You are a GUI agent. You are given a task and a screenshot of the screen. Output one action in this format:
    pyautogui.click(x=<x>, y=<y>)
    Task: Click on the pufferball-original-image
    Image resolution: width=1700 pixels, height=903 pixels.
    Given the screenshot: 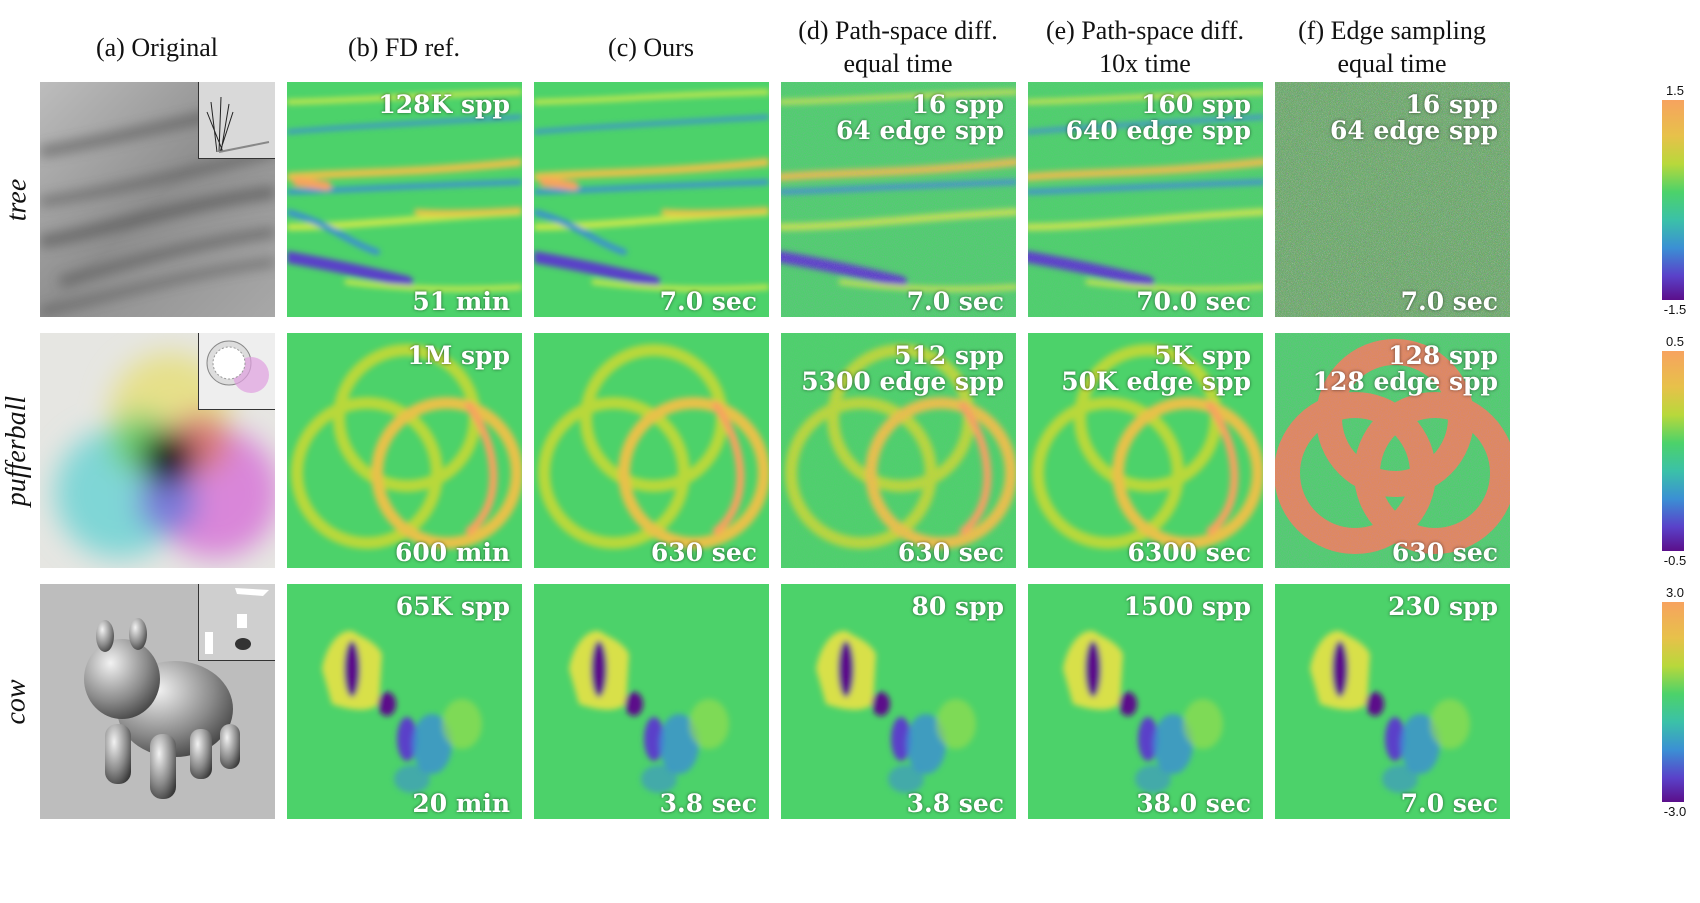 What is the action you would take?
    pyautogui.click(x=157, y=450)
    